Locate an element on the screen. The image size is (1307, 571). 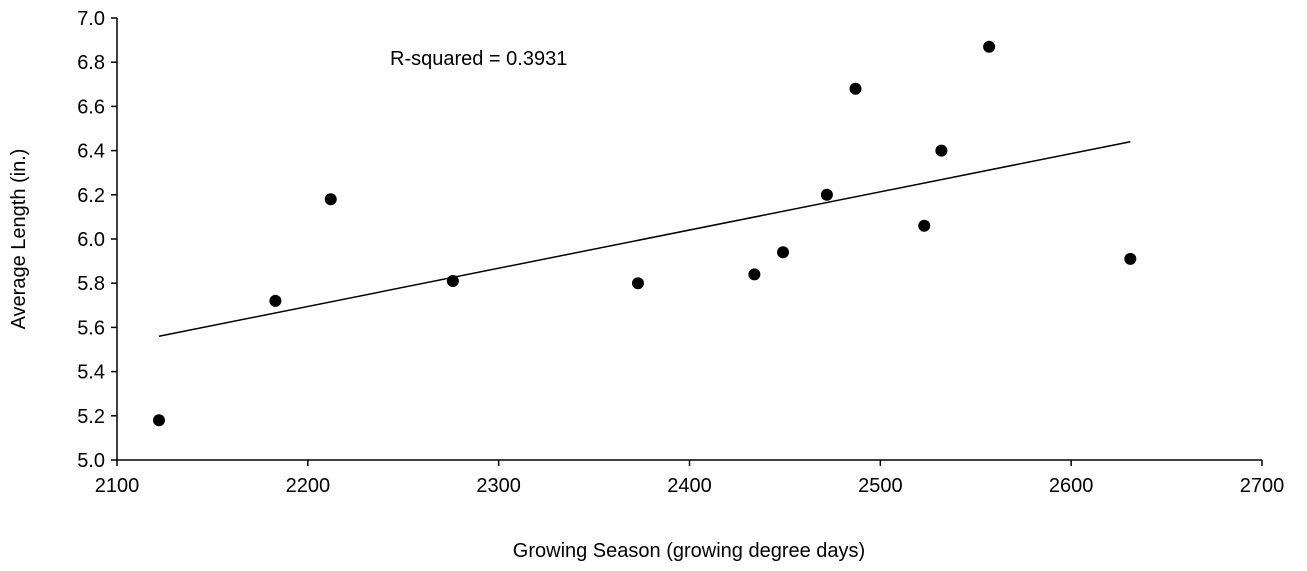
x-axis-title: Growing Season (growing degree days) is located at coordinates (689, 551).